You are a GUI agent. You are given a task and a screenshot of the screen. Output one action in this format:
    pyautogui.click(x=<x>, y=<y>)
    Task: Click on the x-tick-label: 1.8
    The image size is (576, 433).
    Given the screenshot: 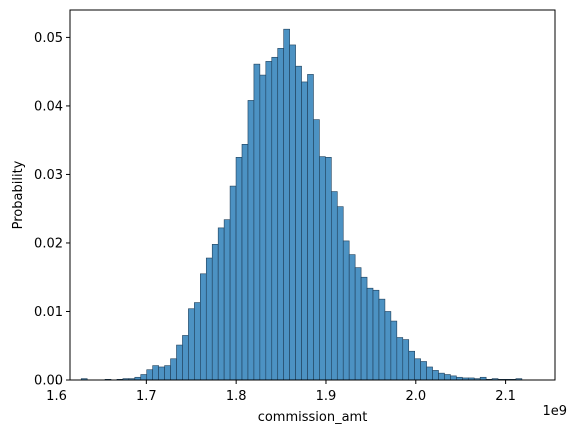 What is the action you would take?
    pyautogui.click(x=236, y=396)
    